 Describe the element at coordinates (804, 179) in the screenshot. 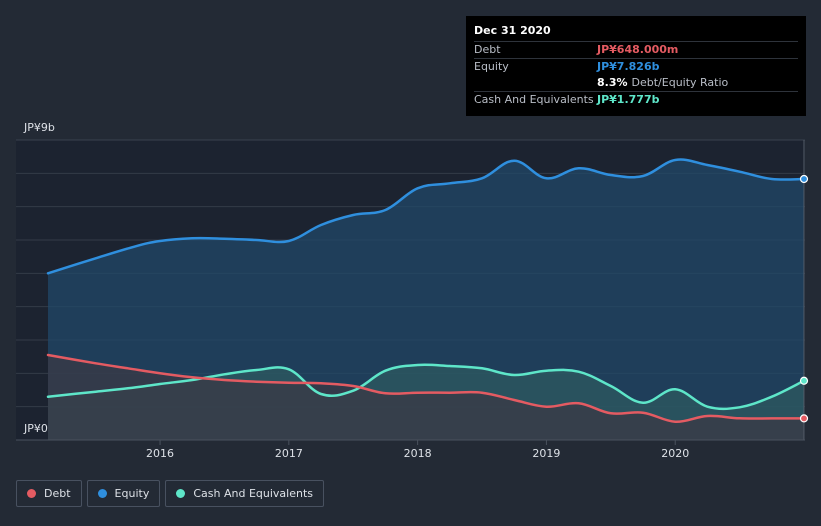

I see `equity-end-marker` at that location.